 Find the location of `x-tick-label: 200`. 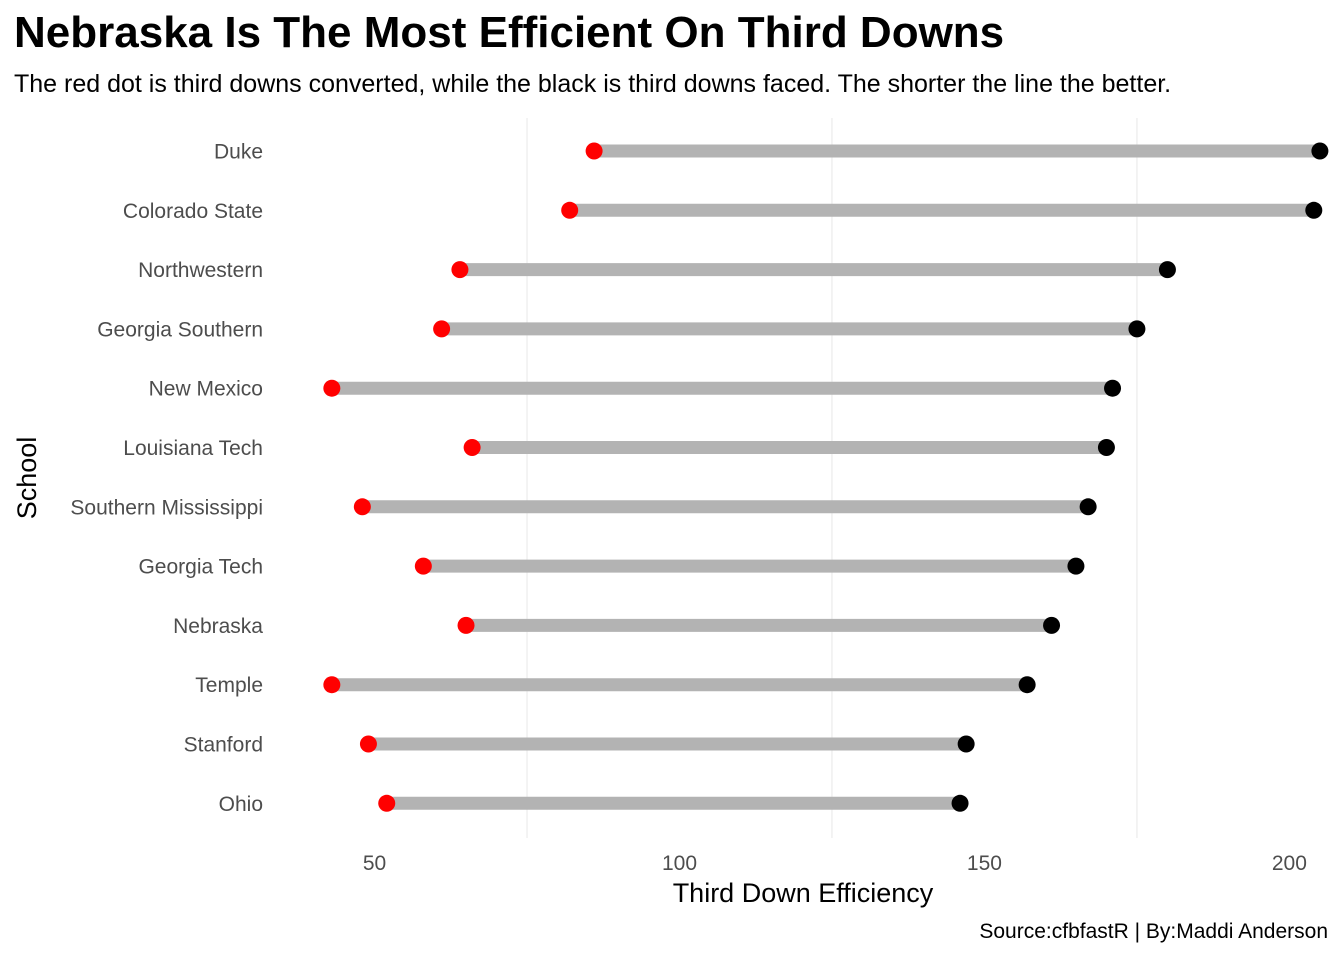

x-tick-label: 200 is located at coordinates (1289, 863).